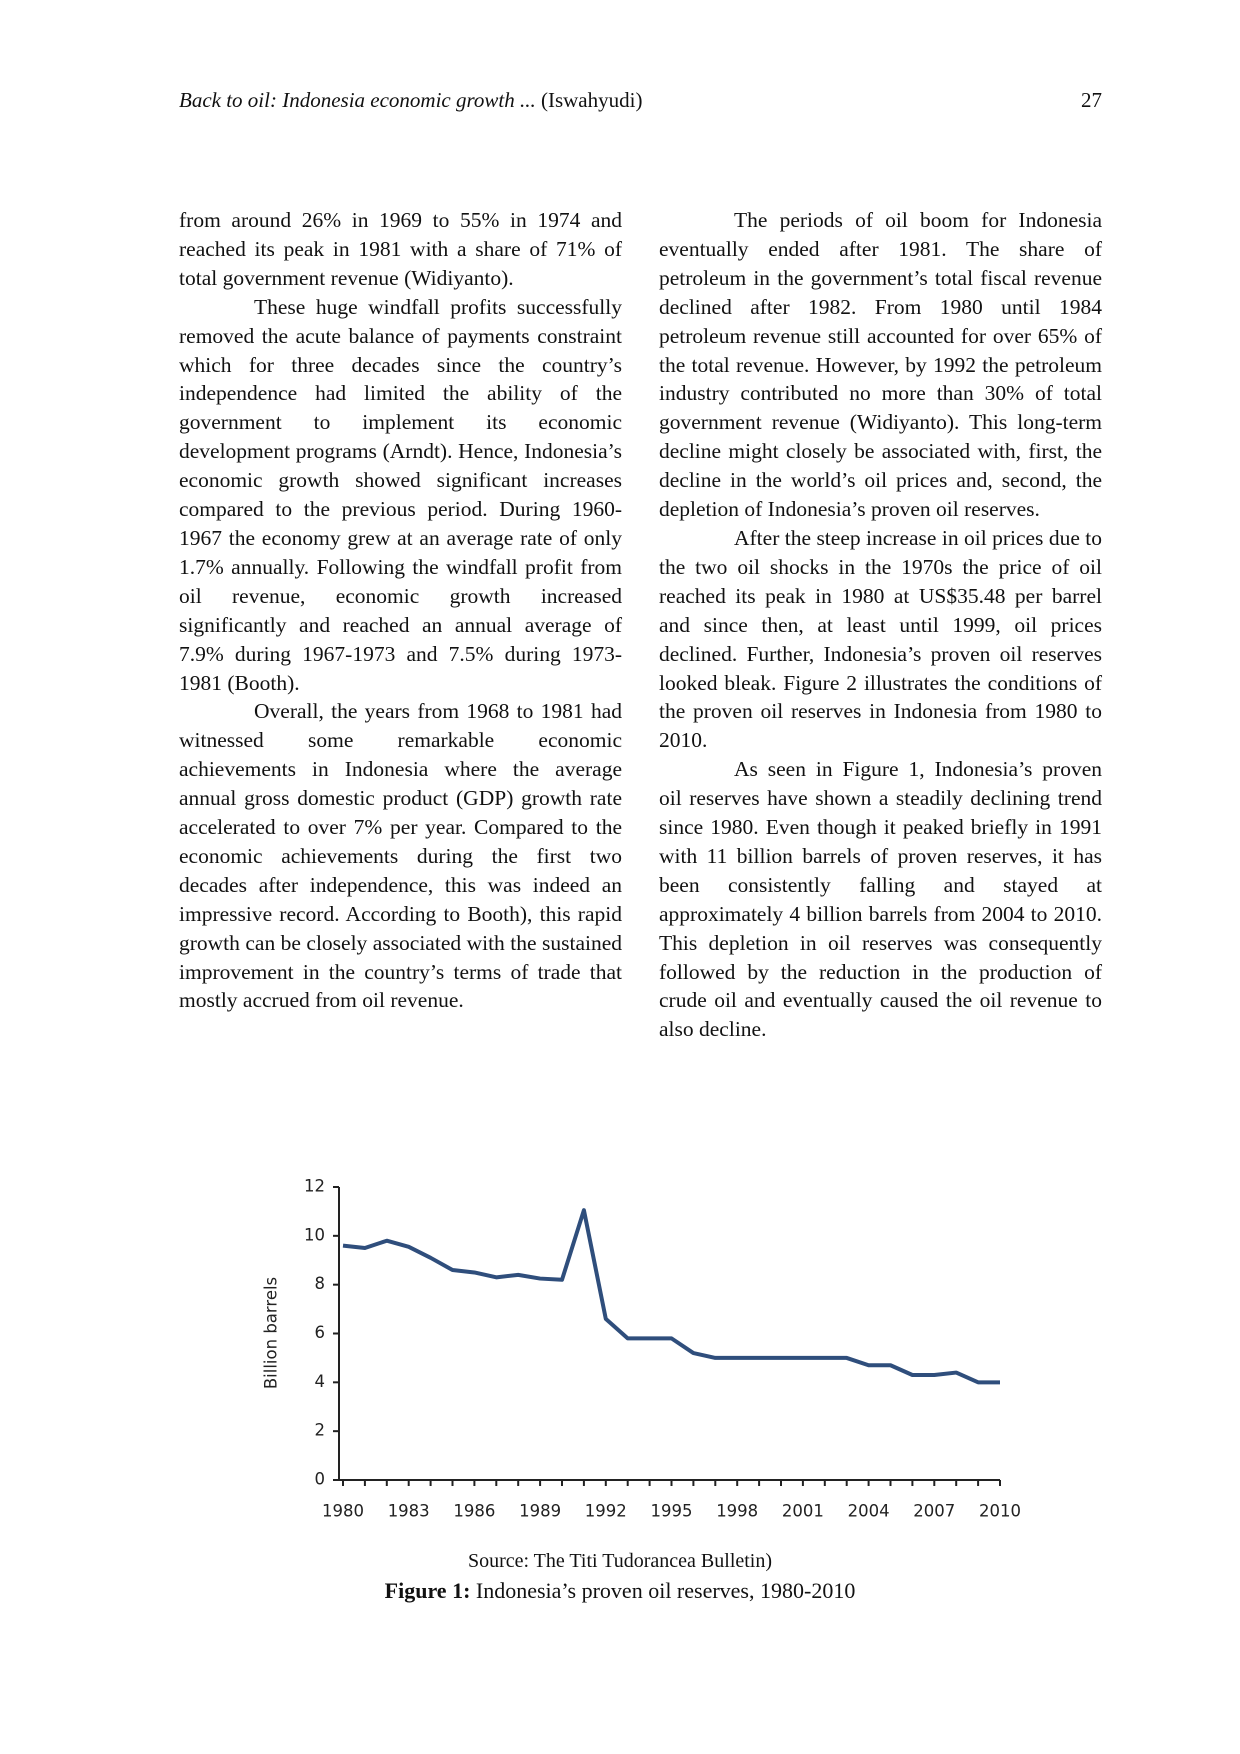  I want to click on y-tick-label: 6, so click(320, 1332).